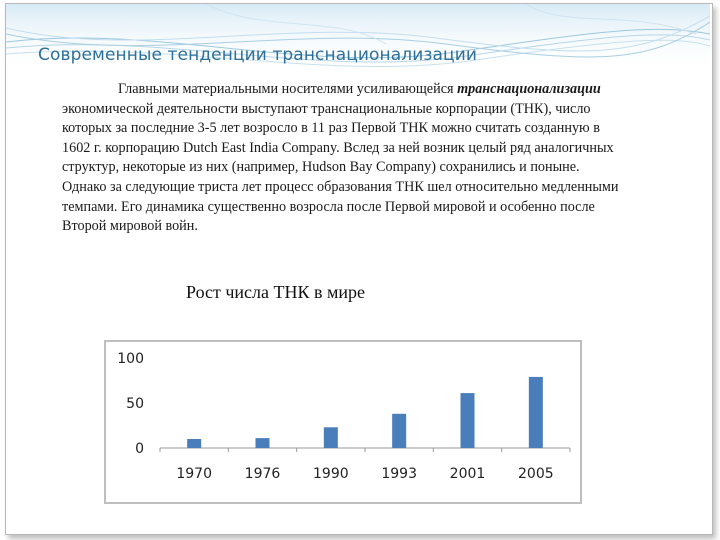 This screenshot has width=720, height=540. I want to click on bar-2005, so click(535, 412).